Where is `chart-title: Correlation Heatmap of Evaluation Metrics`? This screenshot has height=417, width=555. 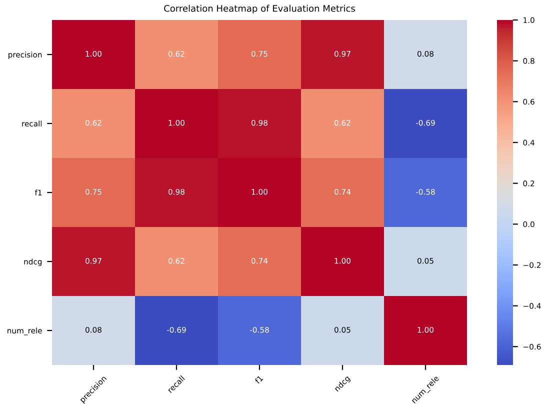
chart-title: Correlation Heatmap of Evaluation Metrics is located at coordinates (259, 9).